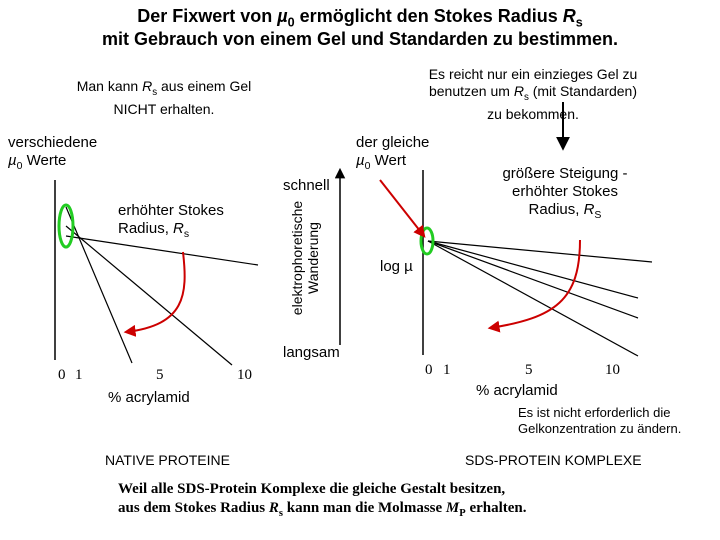 The height and width of the screenshot is (540, 720). I want to click on left-tick-0: 0, so click(62, 375).